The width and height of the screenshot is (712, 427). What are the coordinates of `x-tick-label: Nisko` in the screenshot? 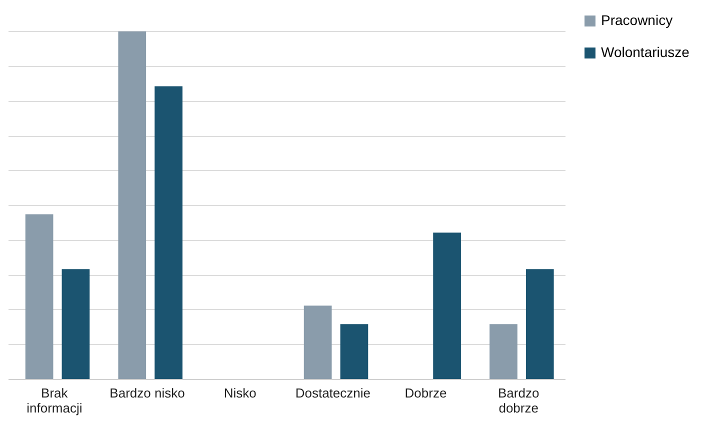 It's located at (240, 393).